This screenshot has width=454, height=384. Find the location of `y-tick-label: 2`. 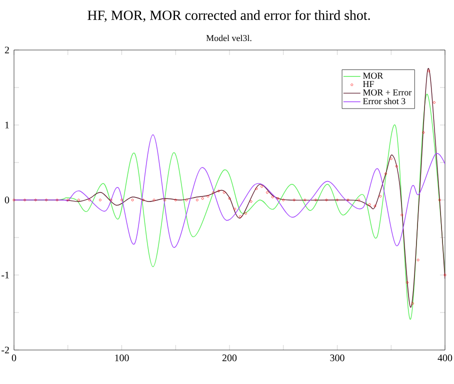

y-tick-label: 2 is located at coordinates (6, 50).